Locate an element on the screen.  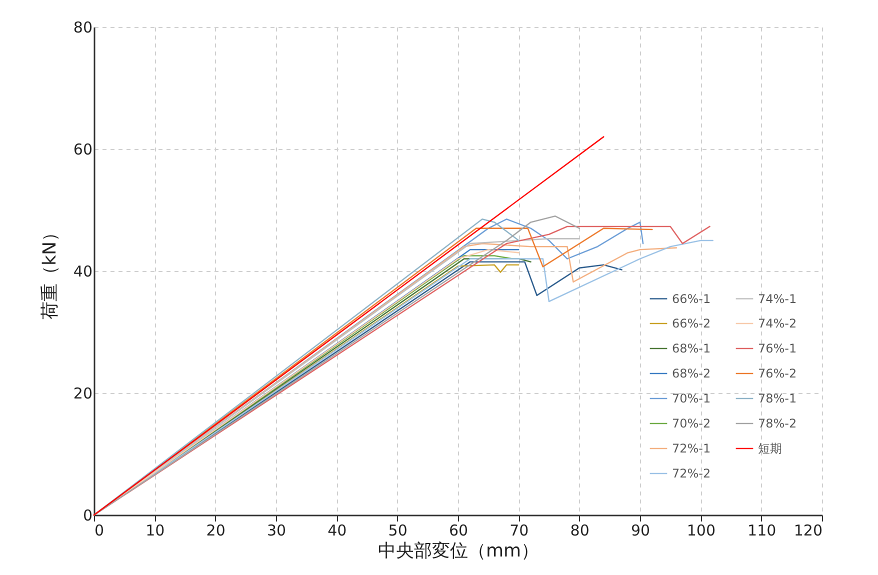
y-tick-label: 80 is located at coordinates (82, 27).